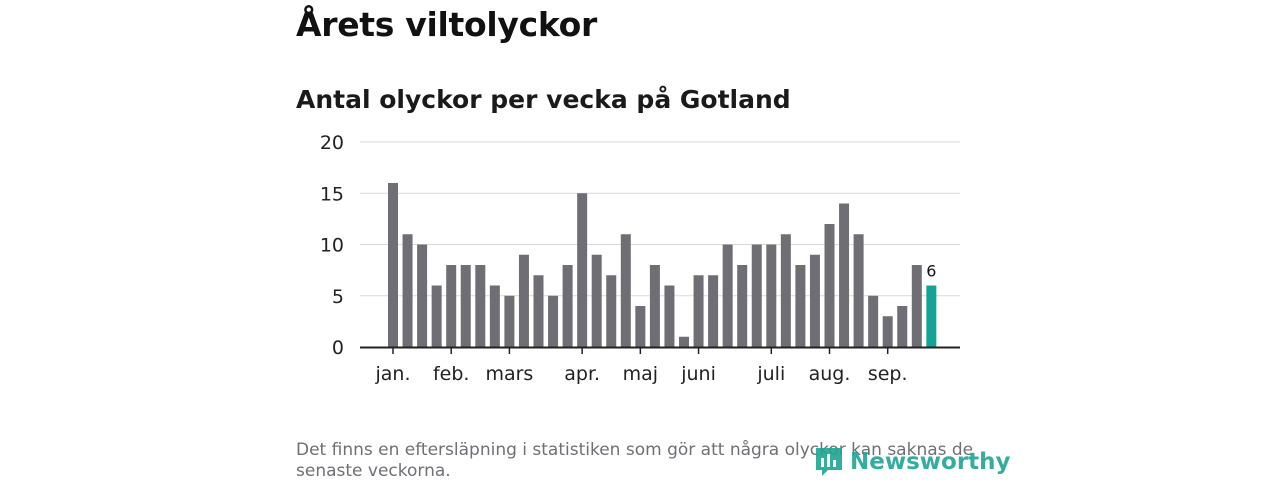 This screenshot has height=482, width=1280. I want to click on y-tick-label: 15, so click(332, 194).